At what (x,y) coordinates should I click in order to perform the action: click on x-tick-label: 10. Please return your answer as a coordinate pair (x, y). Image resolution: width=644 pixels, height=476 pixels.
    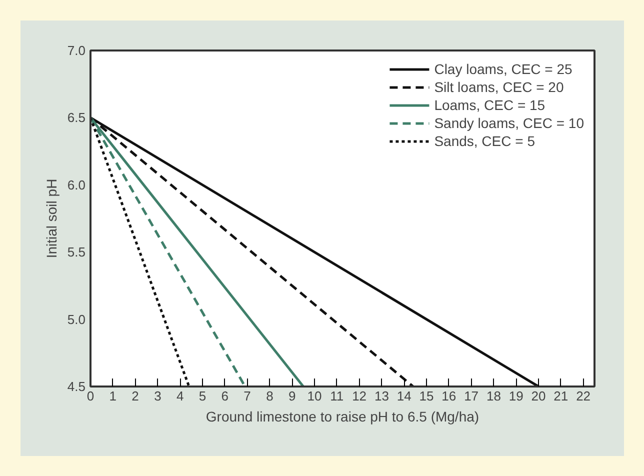
    Looking at the image, I should click on (314, 396).